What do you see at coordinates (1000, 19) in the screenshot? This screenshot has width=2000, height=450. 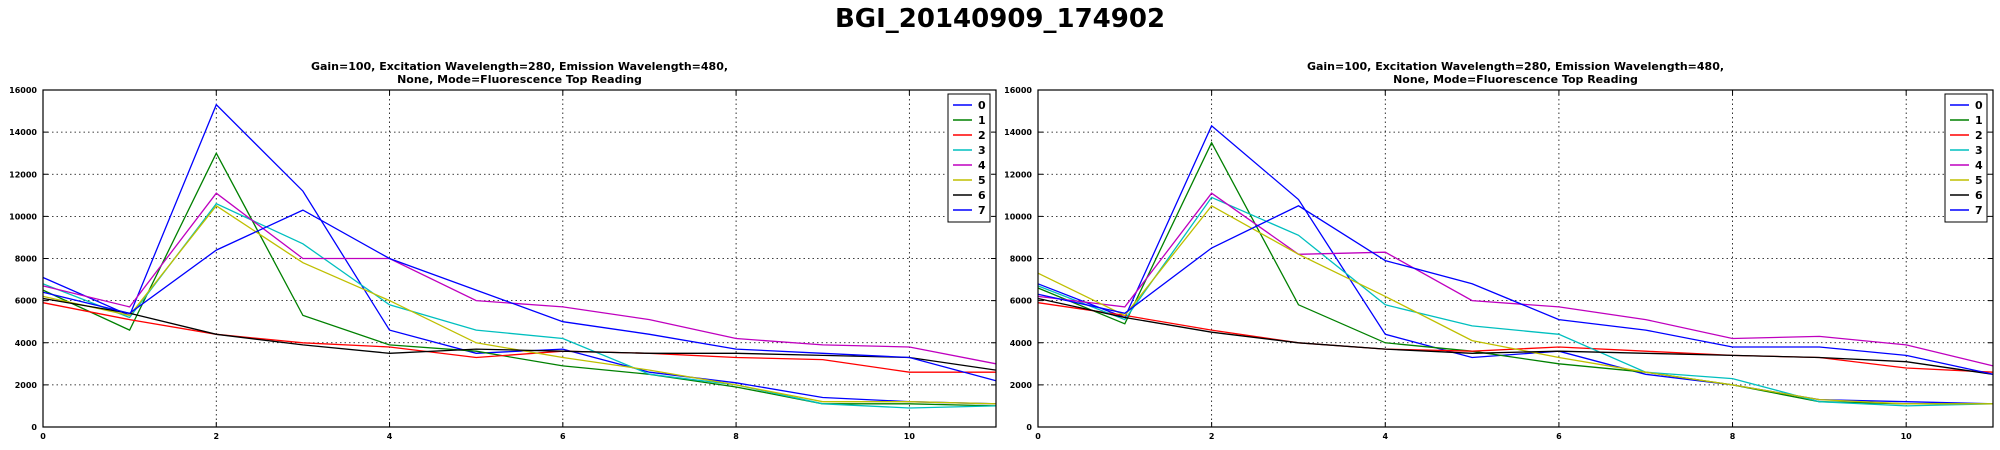 I see `figure-title: BGI_20140909_174902` at bounding box center [1000, 19].